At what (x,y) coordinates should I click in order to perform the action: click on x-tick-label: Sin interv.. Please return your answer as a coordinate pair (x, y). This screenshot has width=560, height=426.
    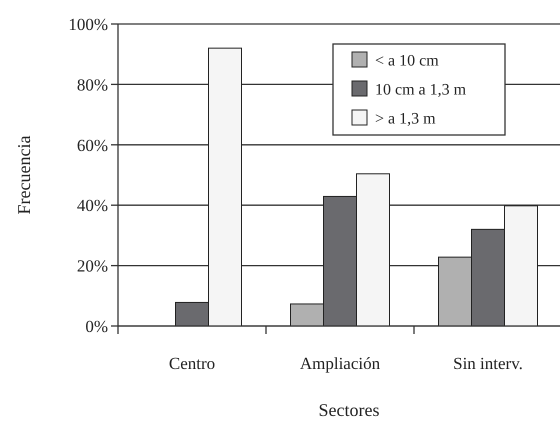
    Looking at the image, I should click on (488, 363).